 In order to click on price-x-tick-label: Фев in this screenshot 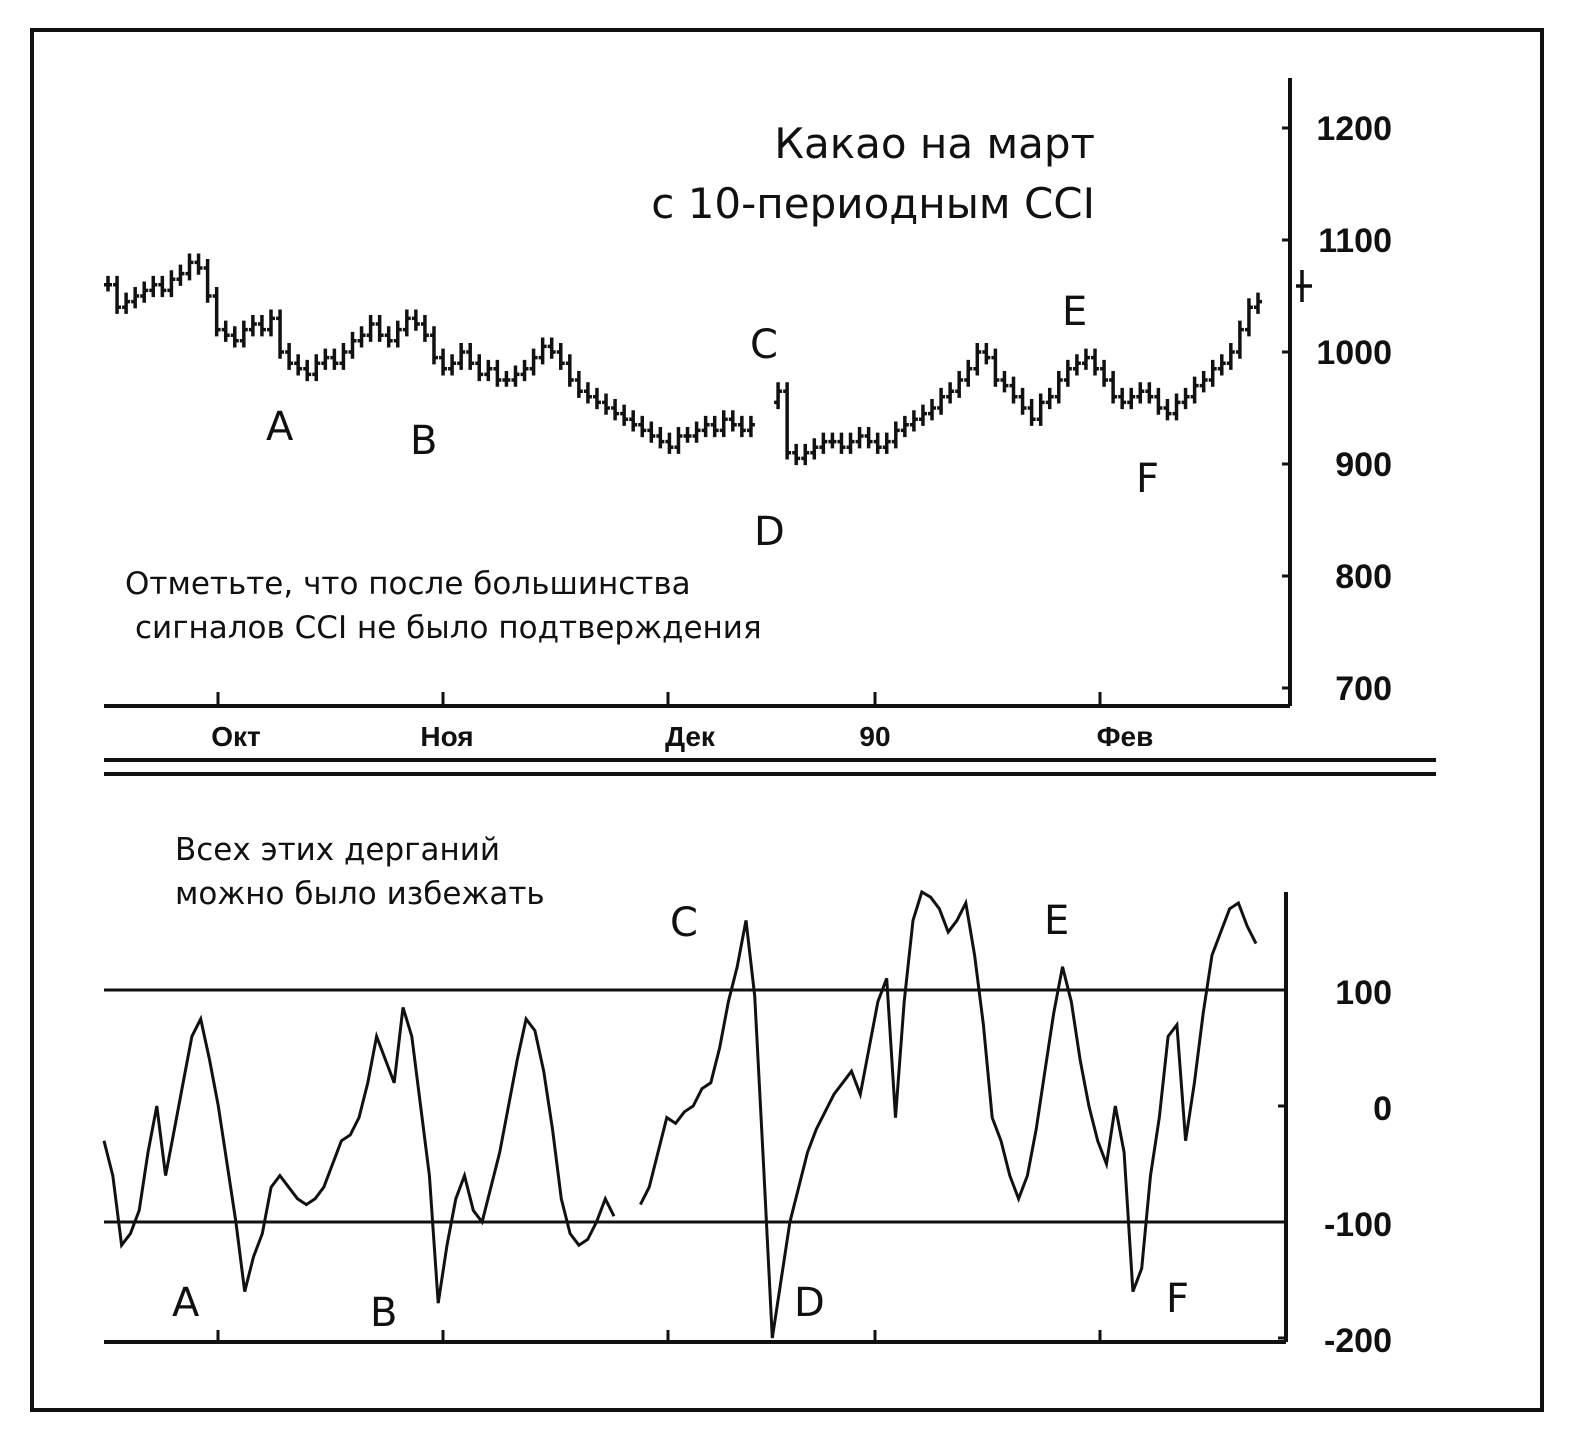, I will do `click(1125, 736)`.